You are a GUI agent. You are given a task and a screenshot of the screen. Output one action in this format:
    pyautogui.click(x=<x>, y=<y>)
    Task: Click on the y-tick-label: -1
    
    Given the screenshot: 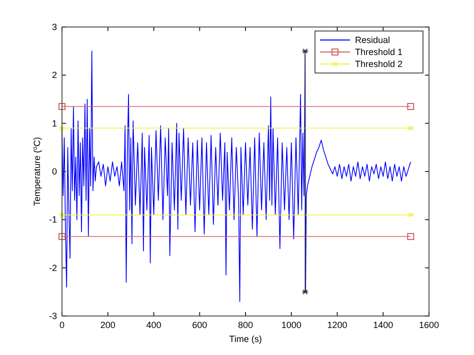 What is the action you would take?
    pyautogui.click(x=52, y=219)
    